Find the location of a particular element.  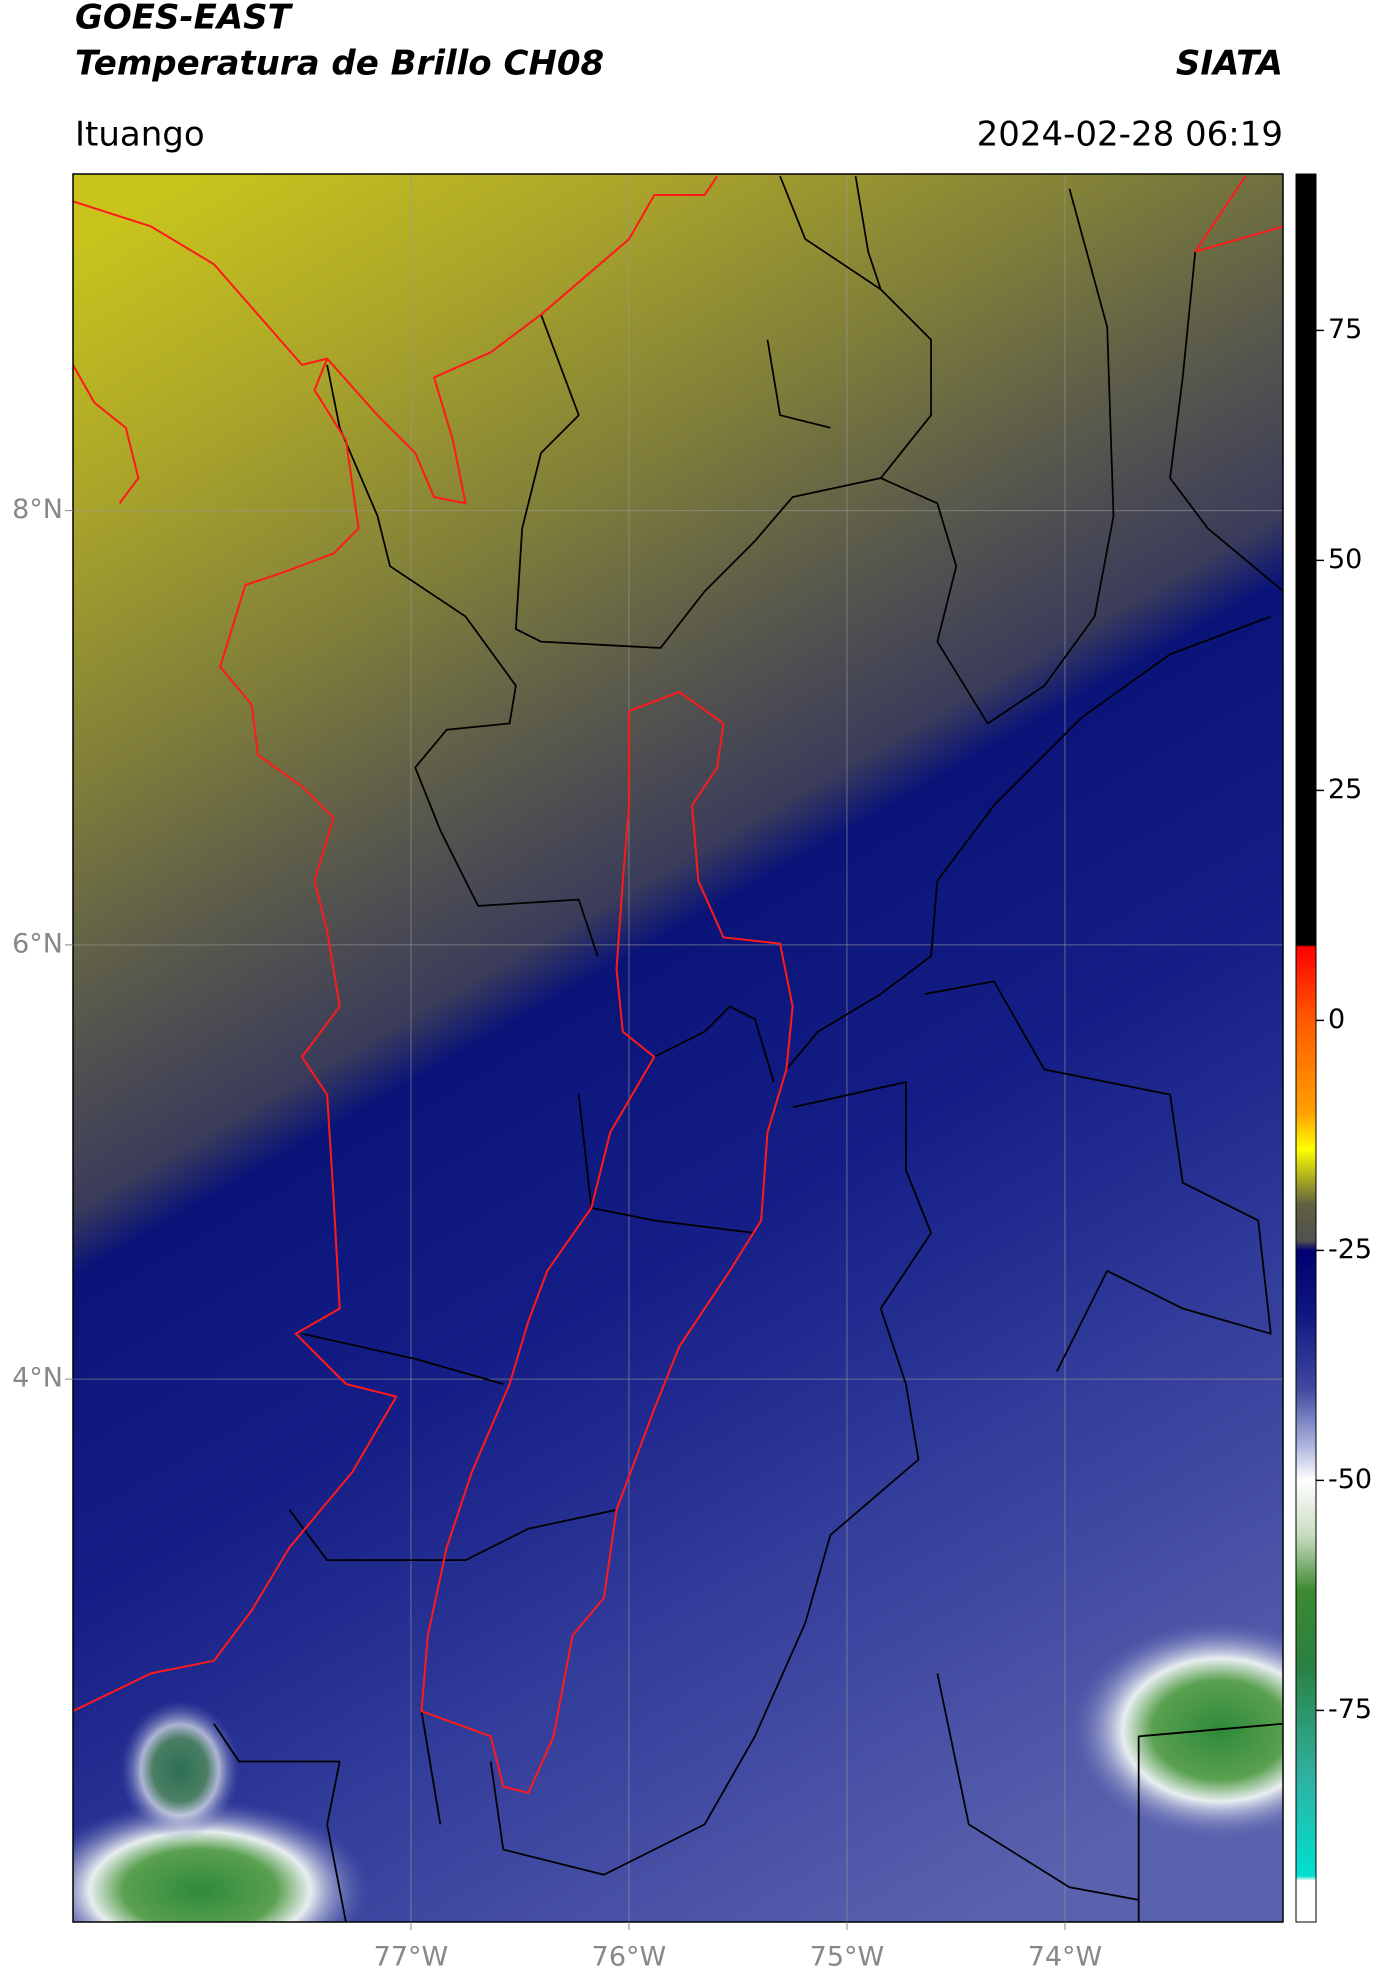

colorbar-tick-label: -75 is located at coordinates (1350, 1709).